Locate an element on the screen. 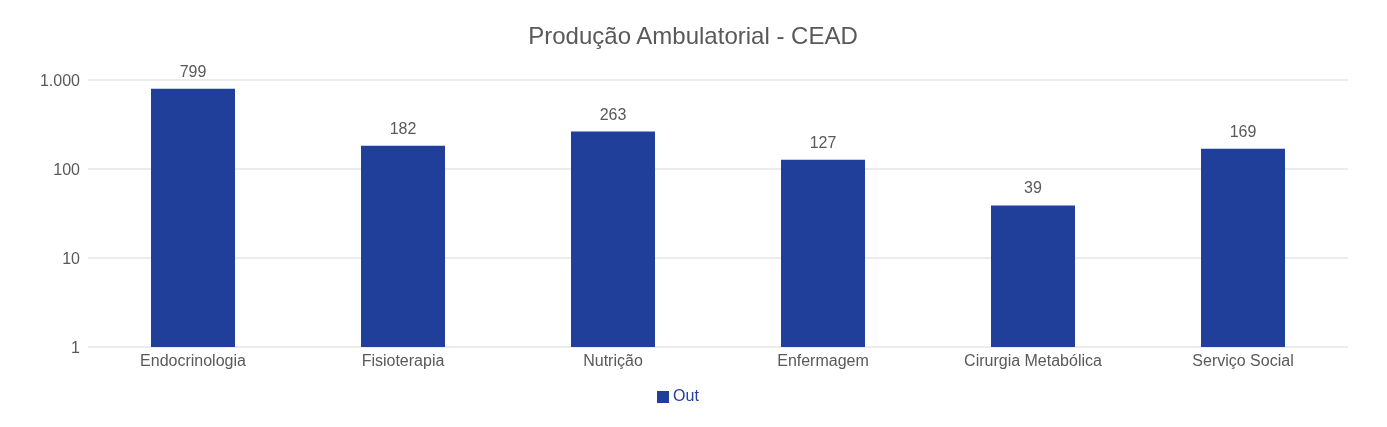 This screenshot has height=427, width=1387. x-tick-label: Cirurgia Metabólica is located at coordinates (1033, 361).